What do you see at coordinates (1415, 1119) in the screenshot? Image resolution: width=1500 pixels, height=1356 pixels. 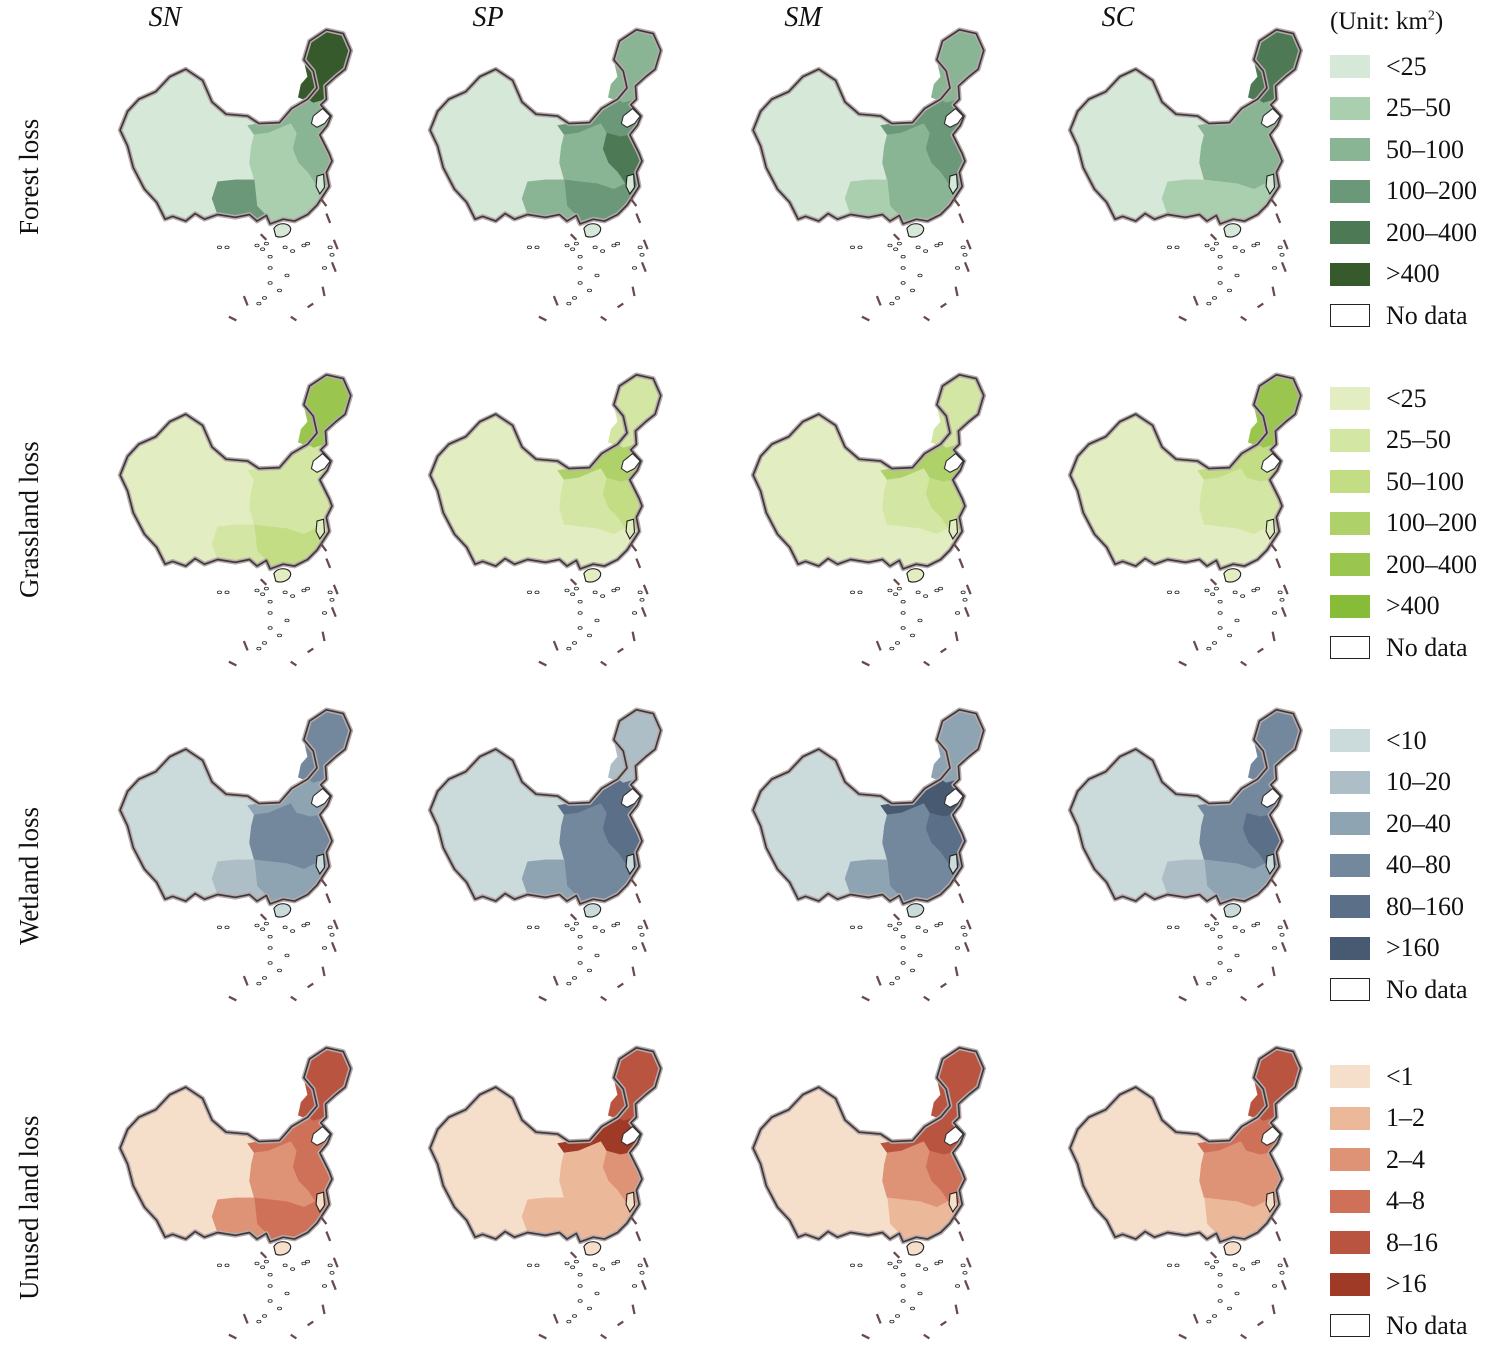 I see `legend-item: 1–2` at bounding box center [1415, 1119].